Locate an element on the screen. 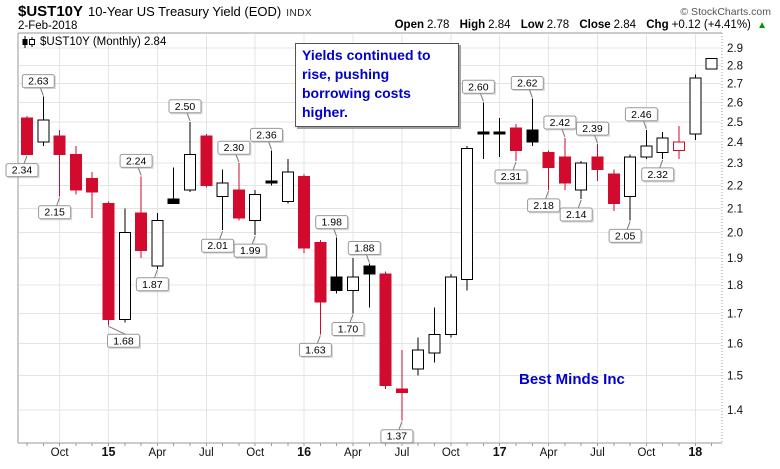  candle-sep-2017 is located at coordinates (630, 187).